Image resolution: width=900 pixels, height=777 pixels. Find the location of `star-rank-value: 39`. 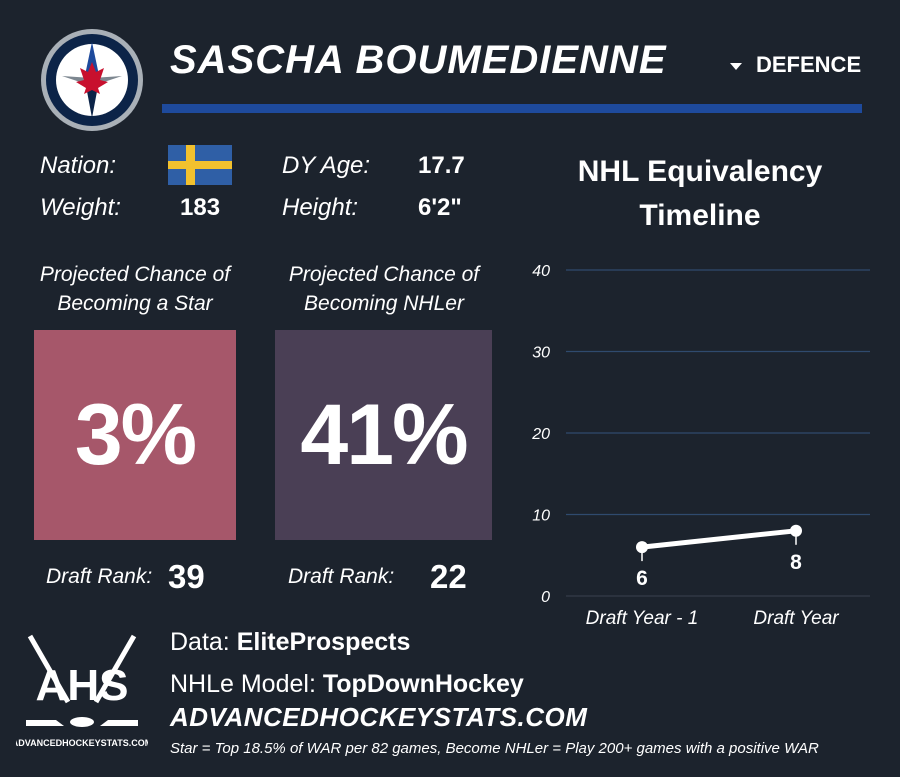

star-rank-value: 39 is located at coordinates (186, 576).